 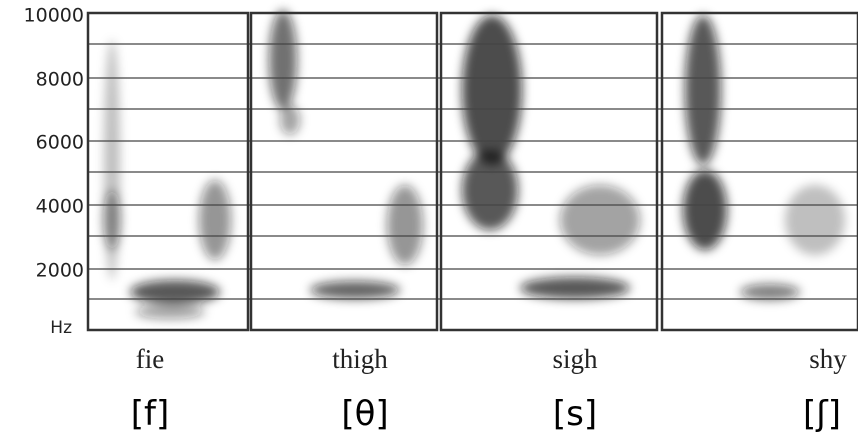 I want to click on y-tick-label: 2000, so click(x=60, y=271).